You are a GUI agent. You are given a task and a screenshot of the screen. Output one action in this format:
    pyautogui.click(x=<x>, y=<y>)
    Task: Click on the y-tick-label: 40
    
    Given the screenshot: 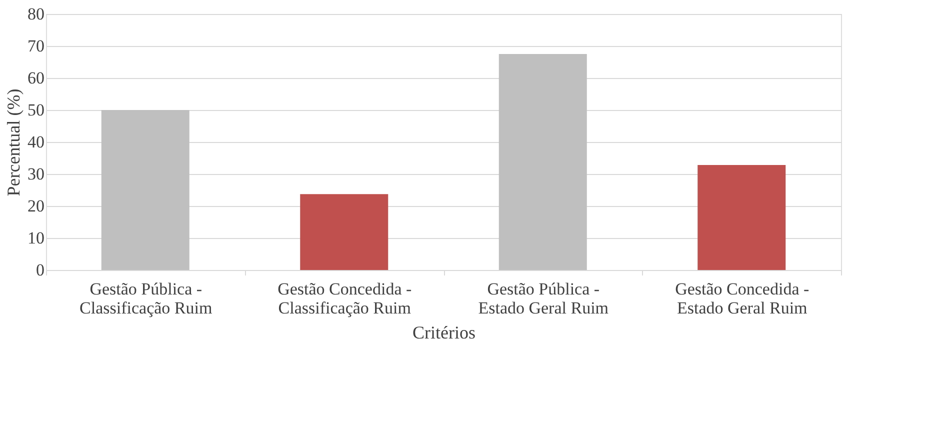 What is the action you would take?
    pyautogui.click(x=36, y=142)
    